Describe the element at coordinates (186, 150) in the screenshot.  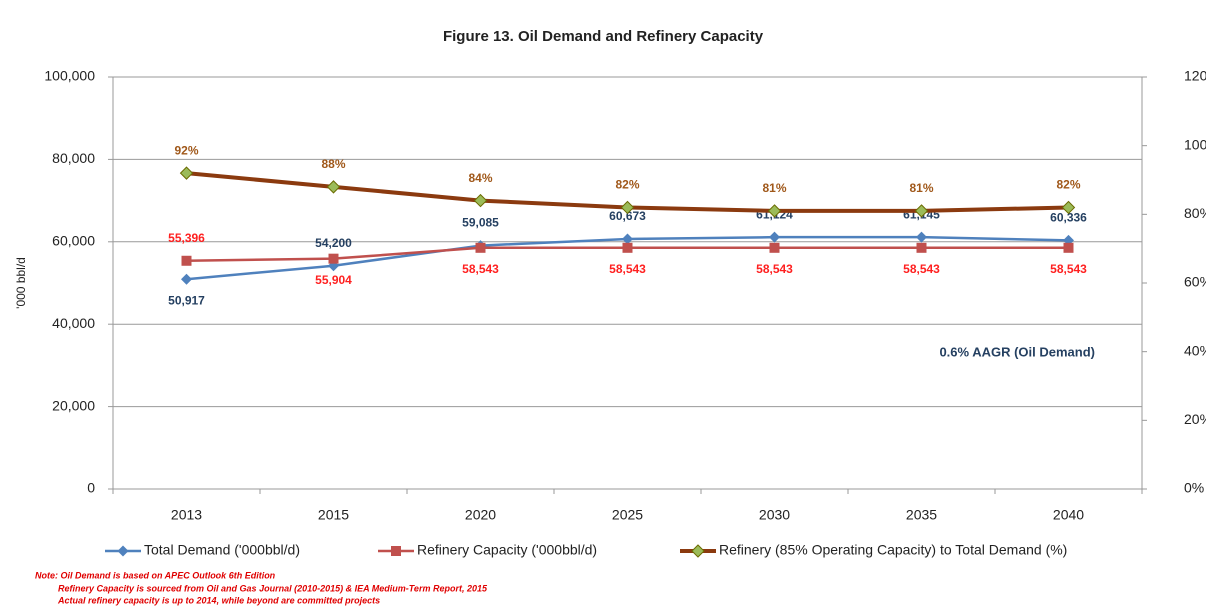
I see `data-label: 92%` at that location.